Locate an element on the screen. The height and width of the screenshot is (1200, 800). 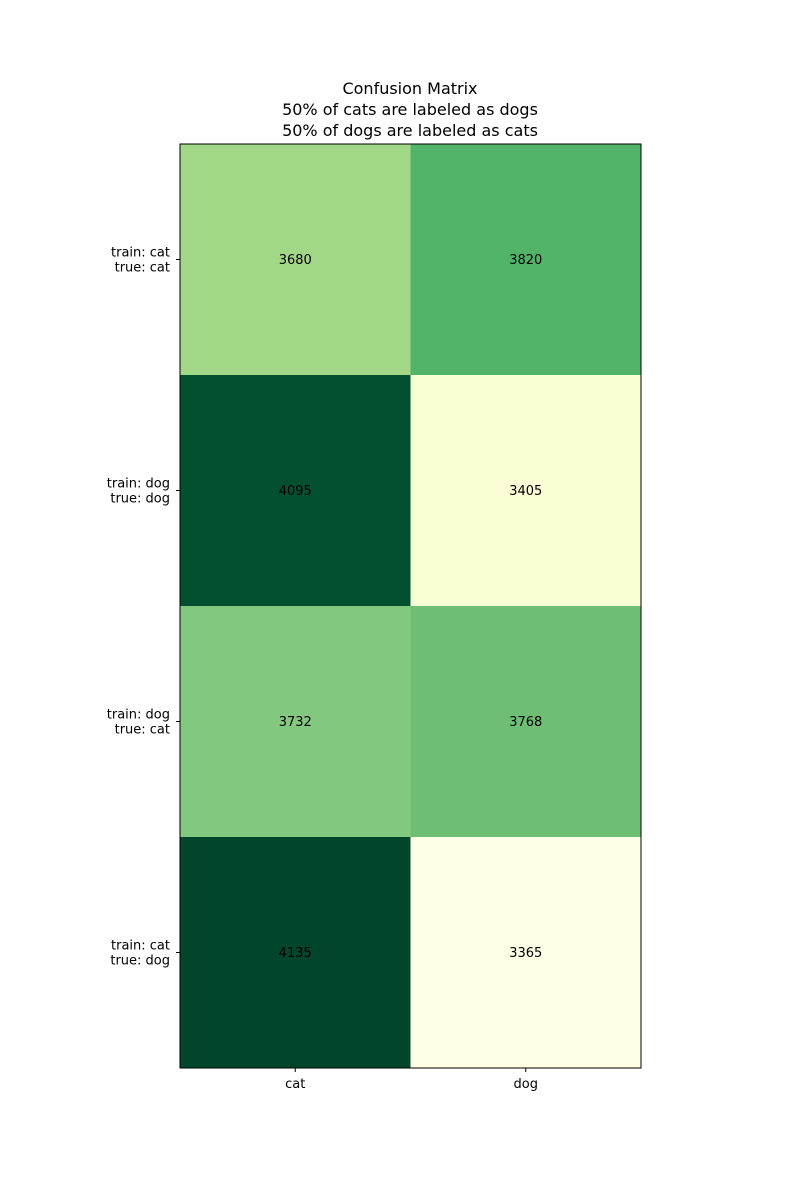
cell-value-label-r2-c1: 3768 is located at coordinates (525, 722).